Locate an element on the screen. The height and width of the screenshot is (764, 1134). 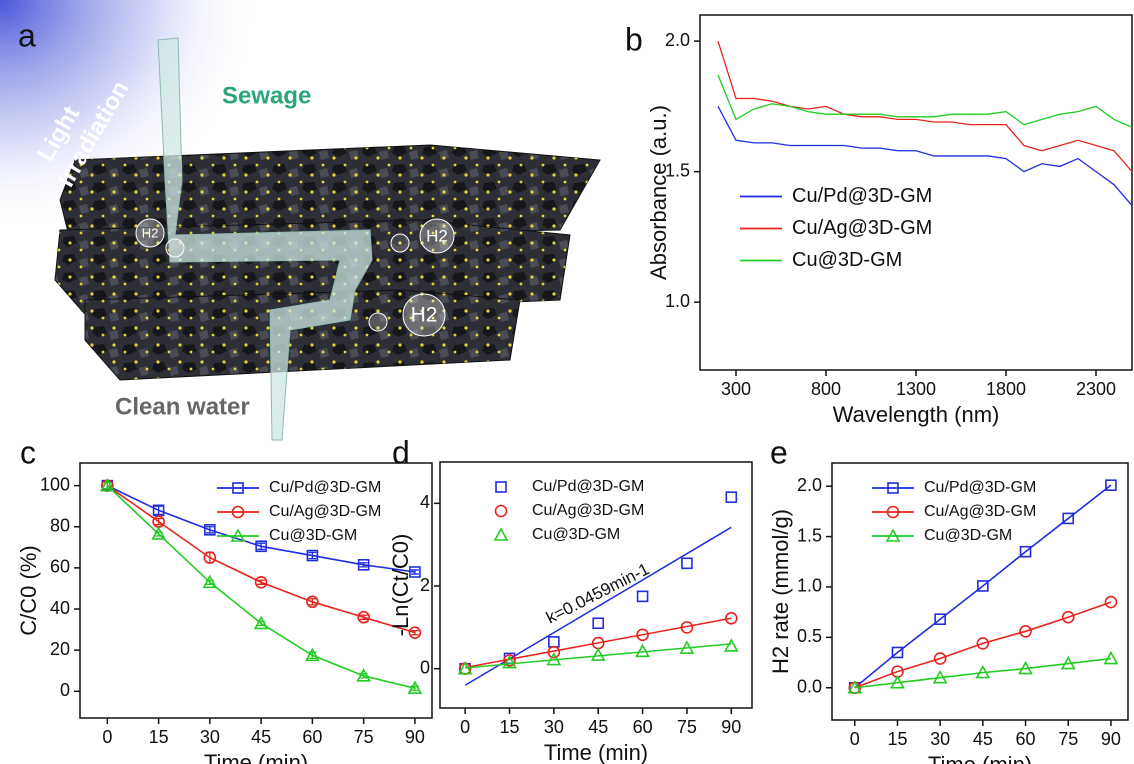
y-tick-label: 20 is located at coordinates (60, 649).